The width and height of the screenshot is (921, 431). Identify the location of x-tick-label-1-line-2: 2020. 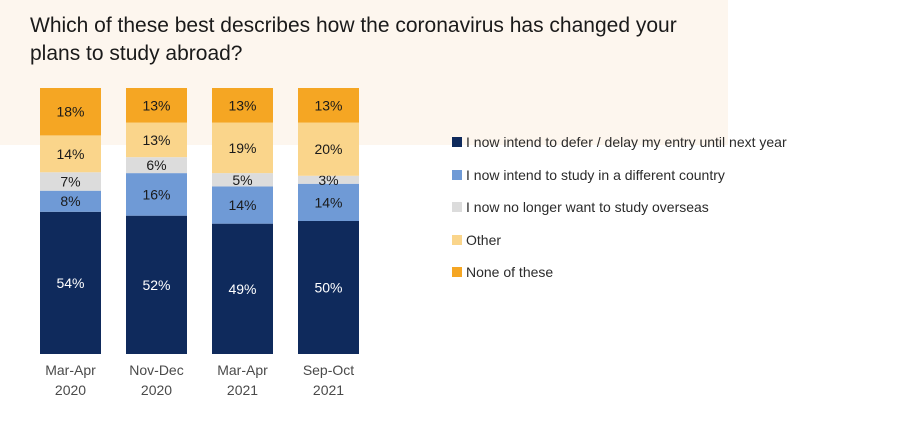
(70, 390).